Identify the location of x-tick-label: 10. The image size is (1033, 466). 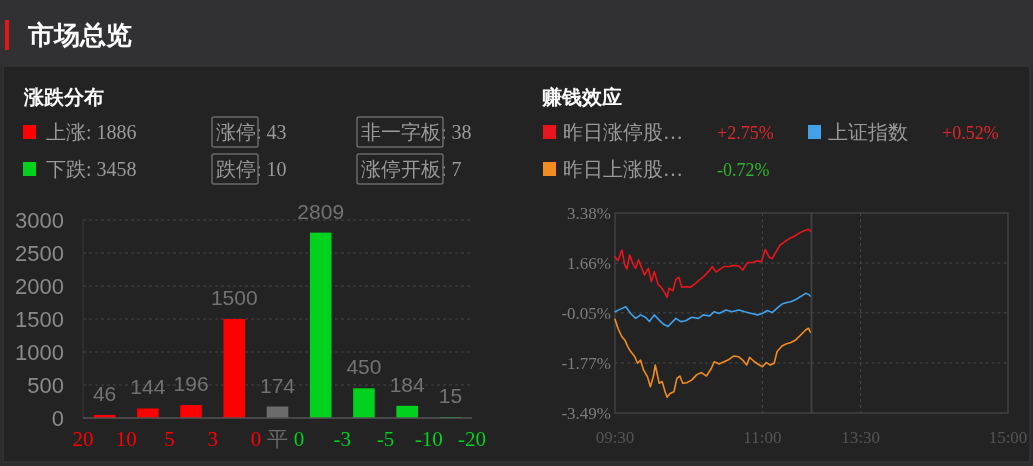
(126, 439).